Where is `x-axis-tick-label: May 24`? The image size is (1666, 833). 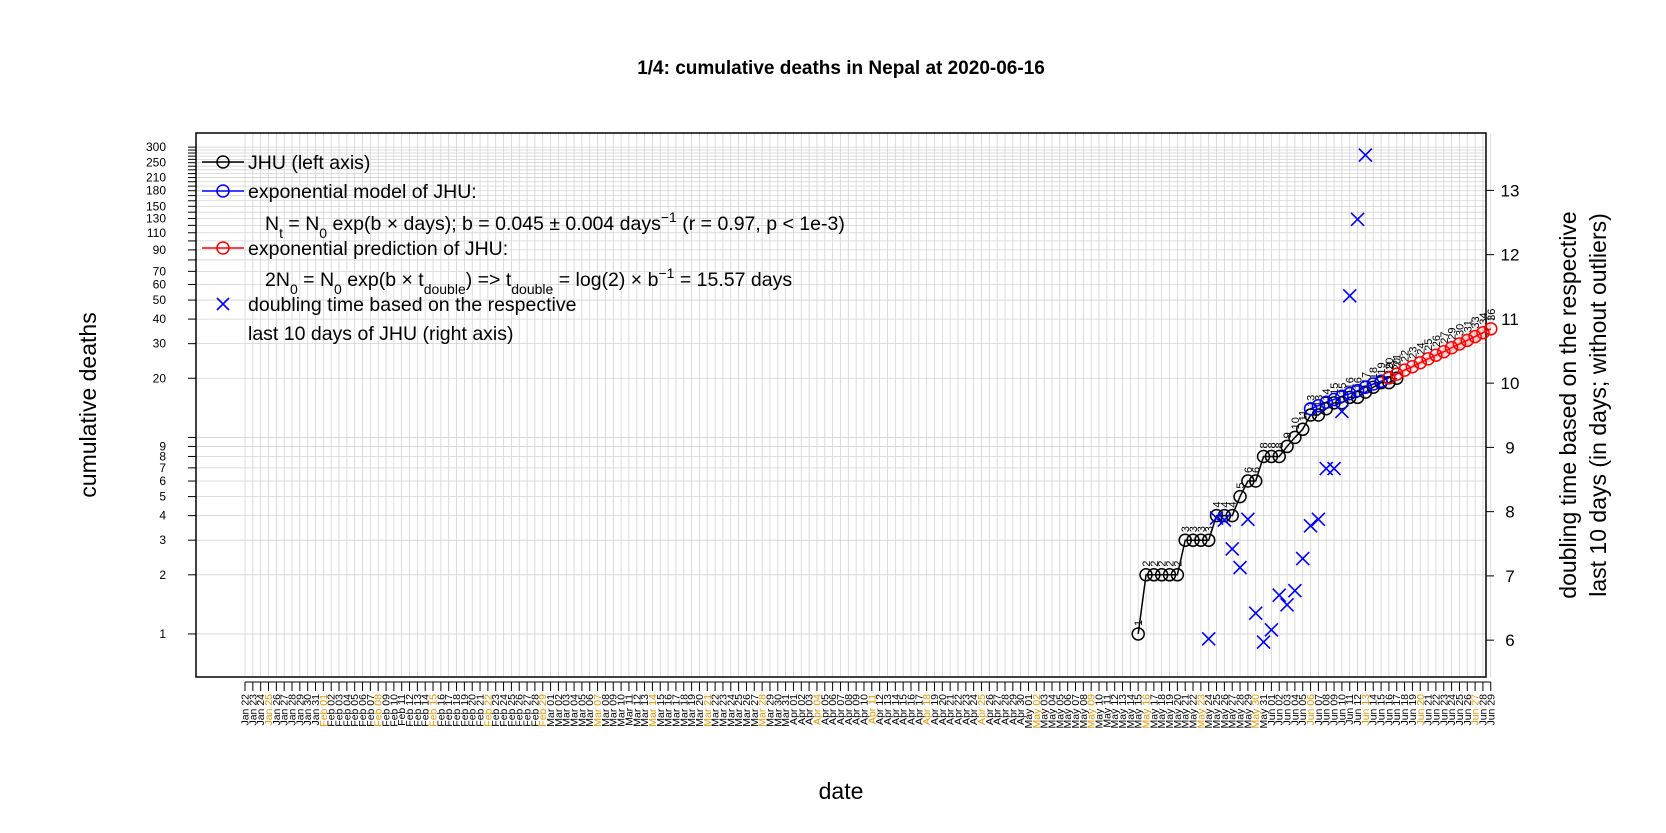 x-axis-tick-label: May 24 is located at coordinates (1209, 711).